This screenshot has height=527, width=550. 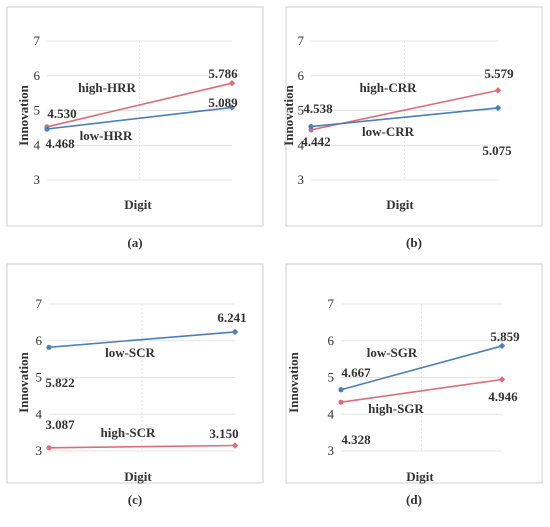 I want to click on series-name-label: low-SGR, so click(x=392, y=352).